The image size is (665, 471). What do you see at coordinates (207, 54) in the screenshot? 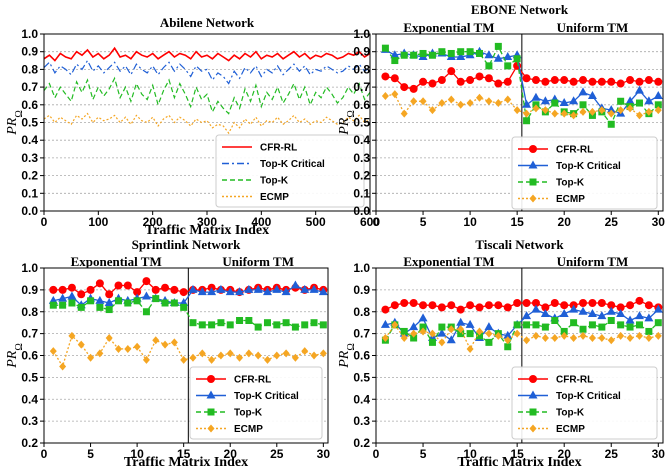
I see `series-line` at bounding box center [207, 54].